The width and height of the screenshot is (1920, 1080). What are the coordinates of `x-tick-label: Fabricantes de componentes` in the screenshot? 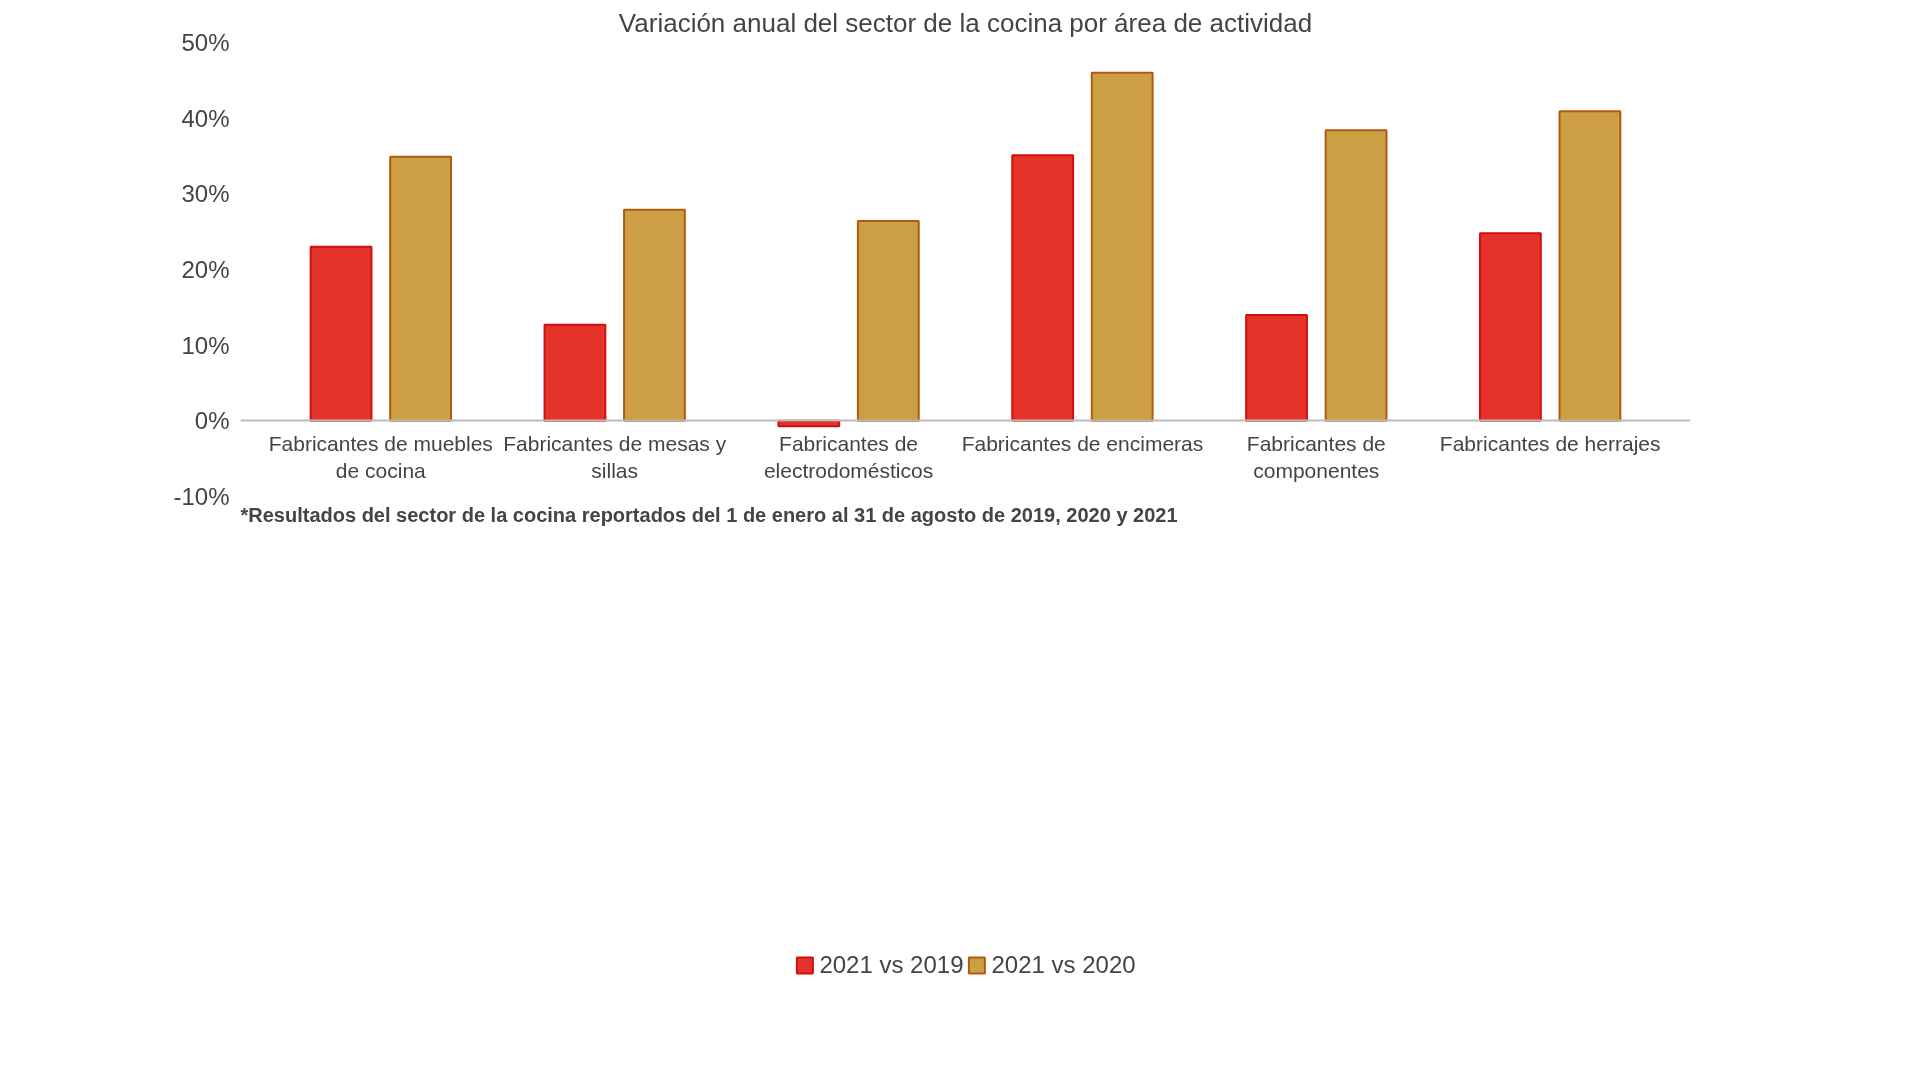 It's located at (1316, 457).